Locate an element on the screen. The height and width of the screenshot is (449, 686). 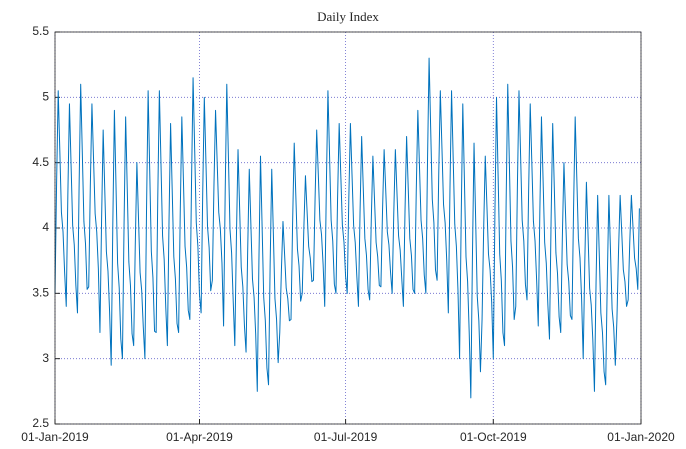
y-tick-label: 5.5 is located at coordinates (40, 31).